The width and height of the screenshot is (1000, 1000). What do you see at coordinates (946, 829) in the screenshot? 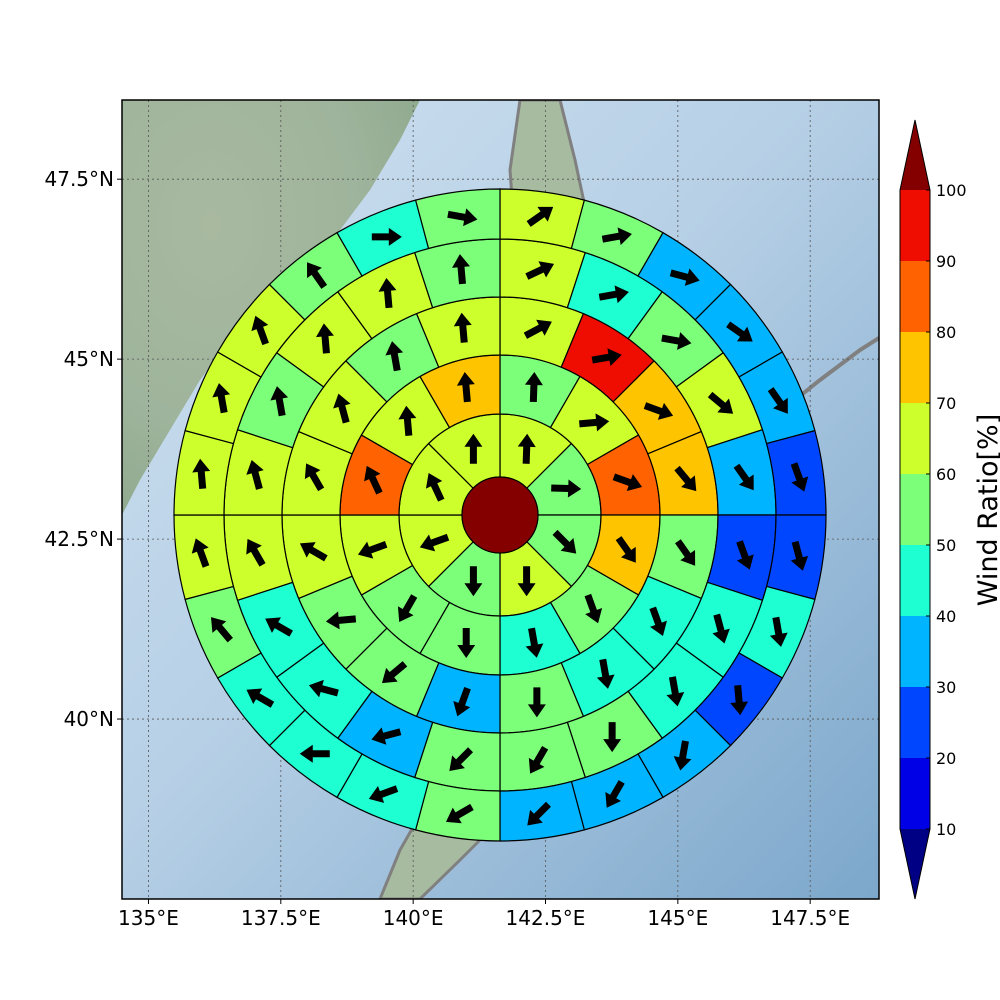
I see `colorbar-tick-label: 10` at bounding box center [946, 829].